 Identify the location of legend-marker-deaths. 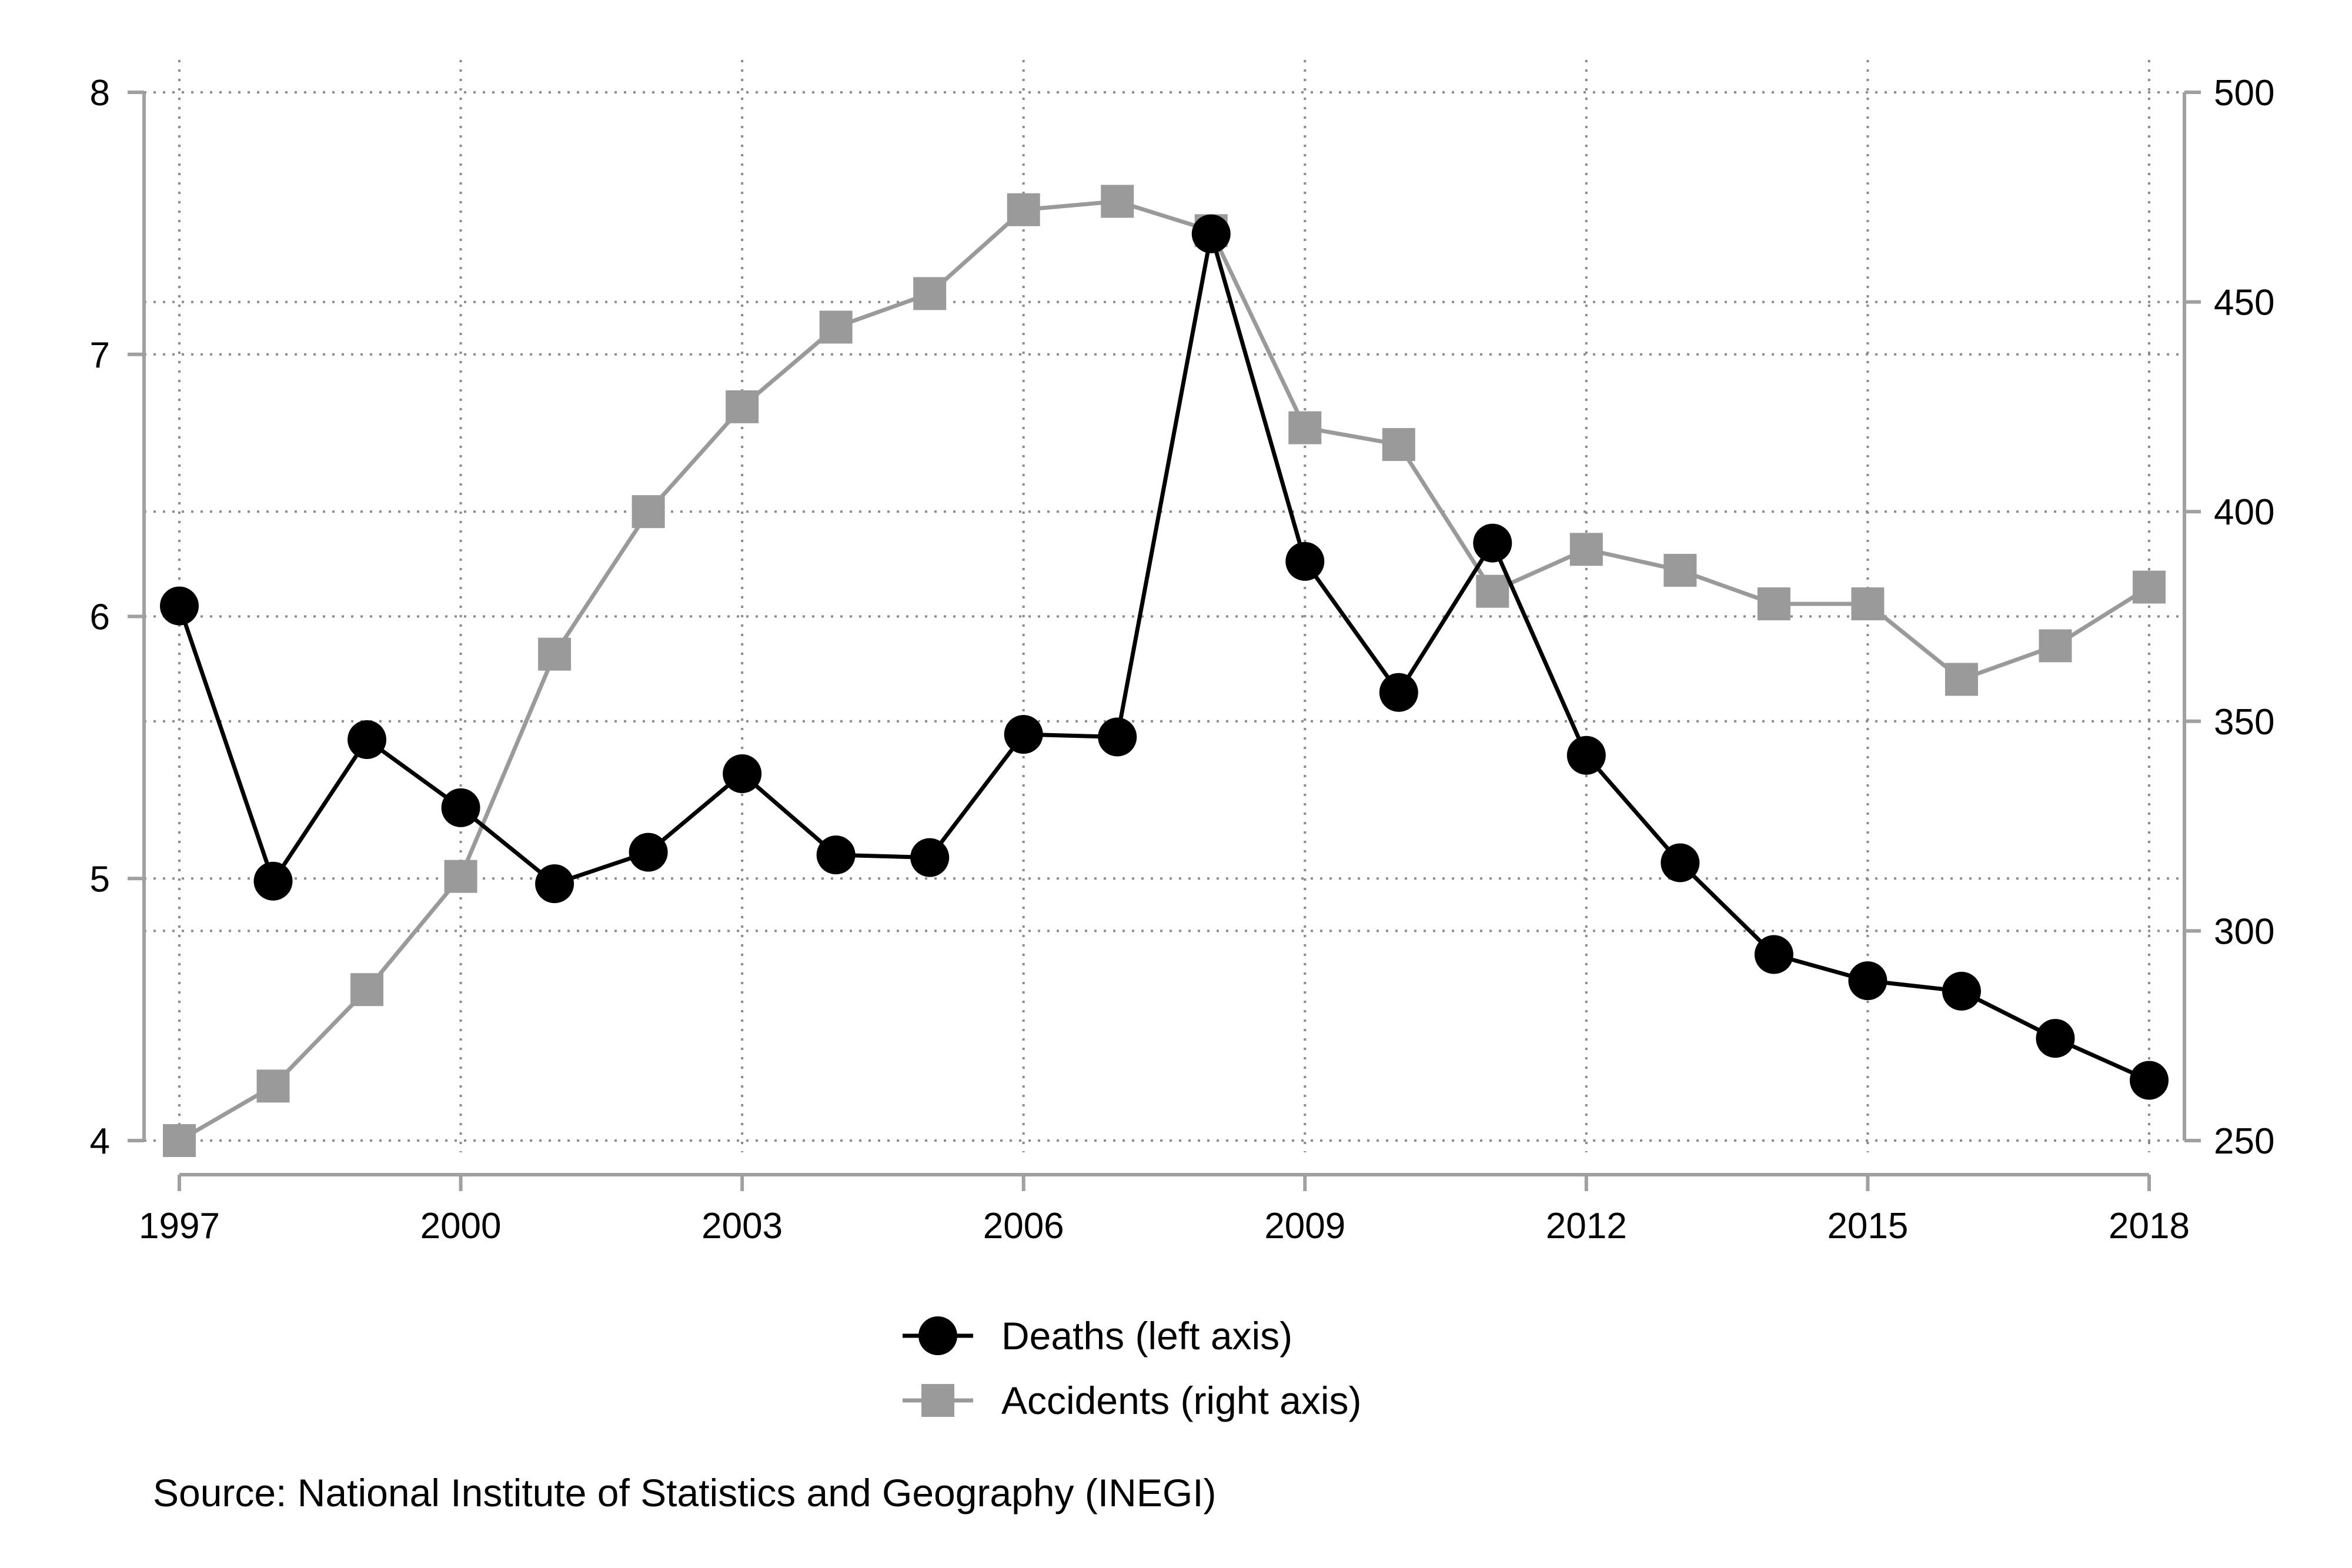
(937, 1335).